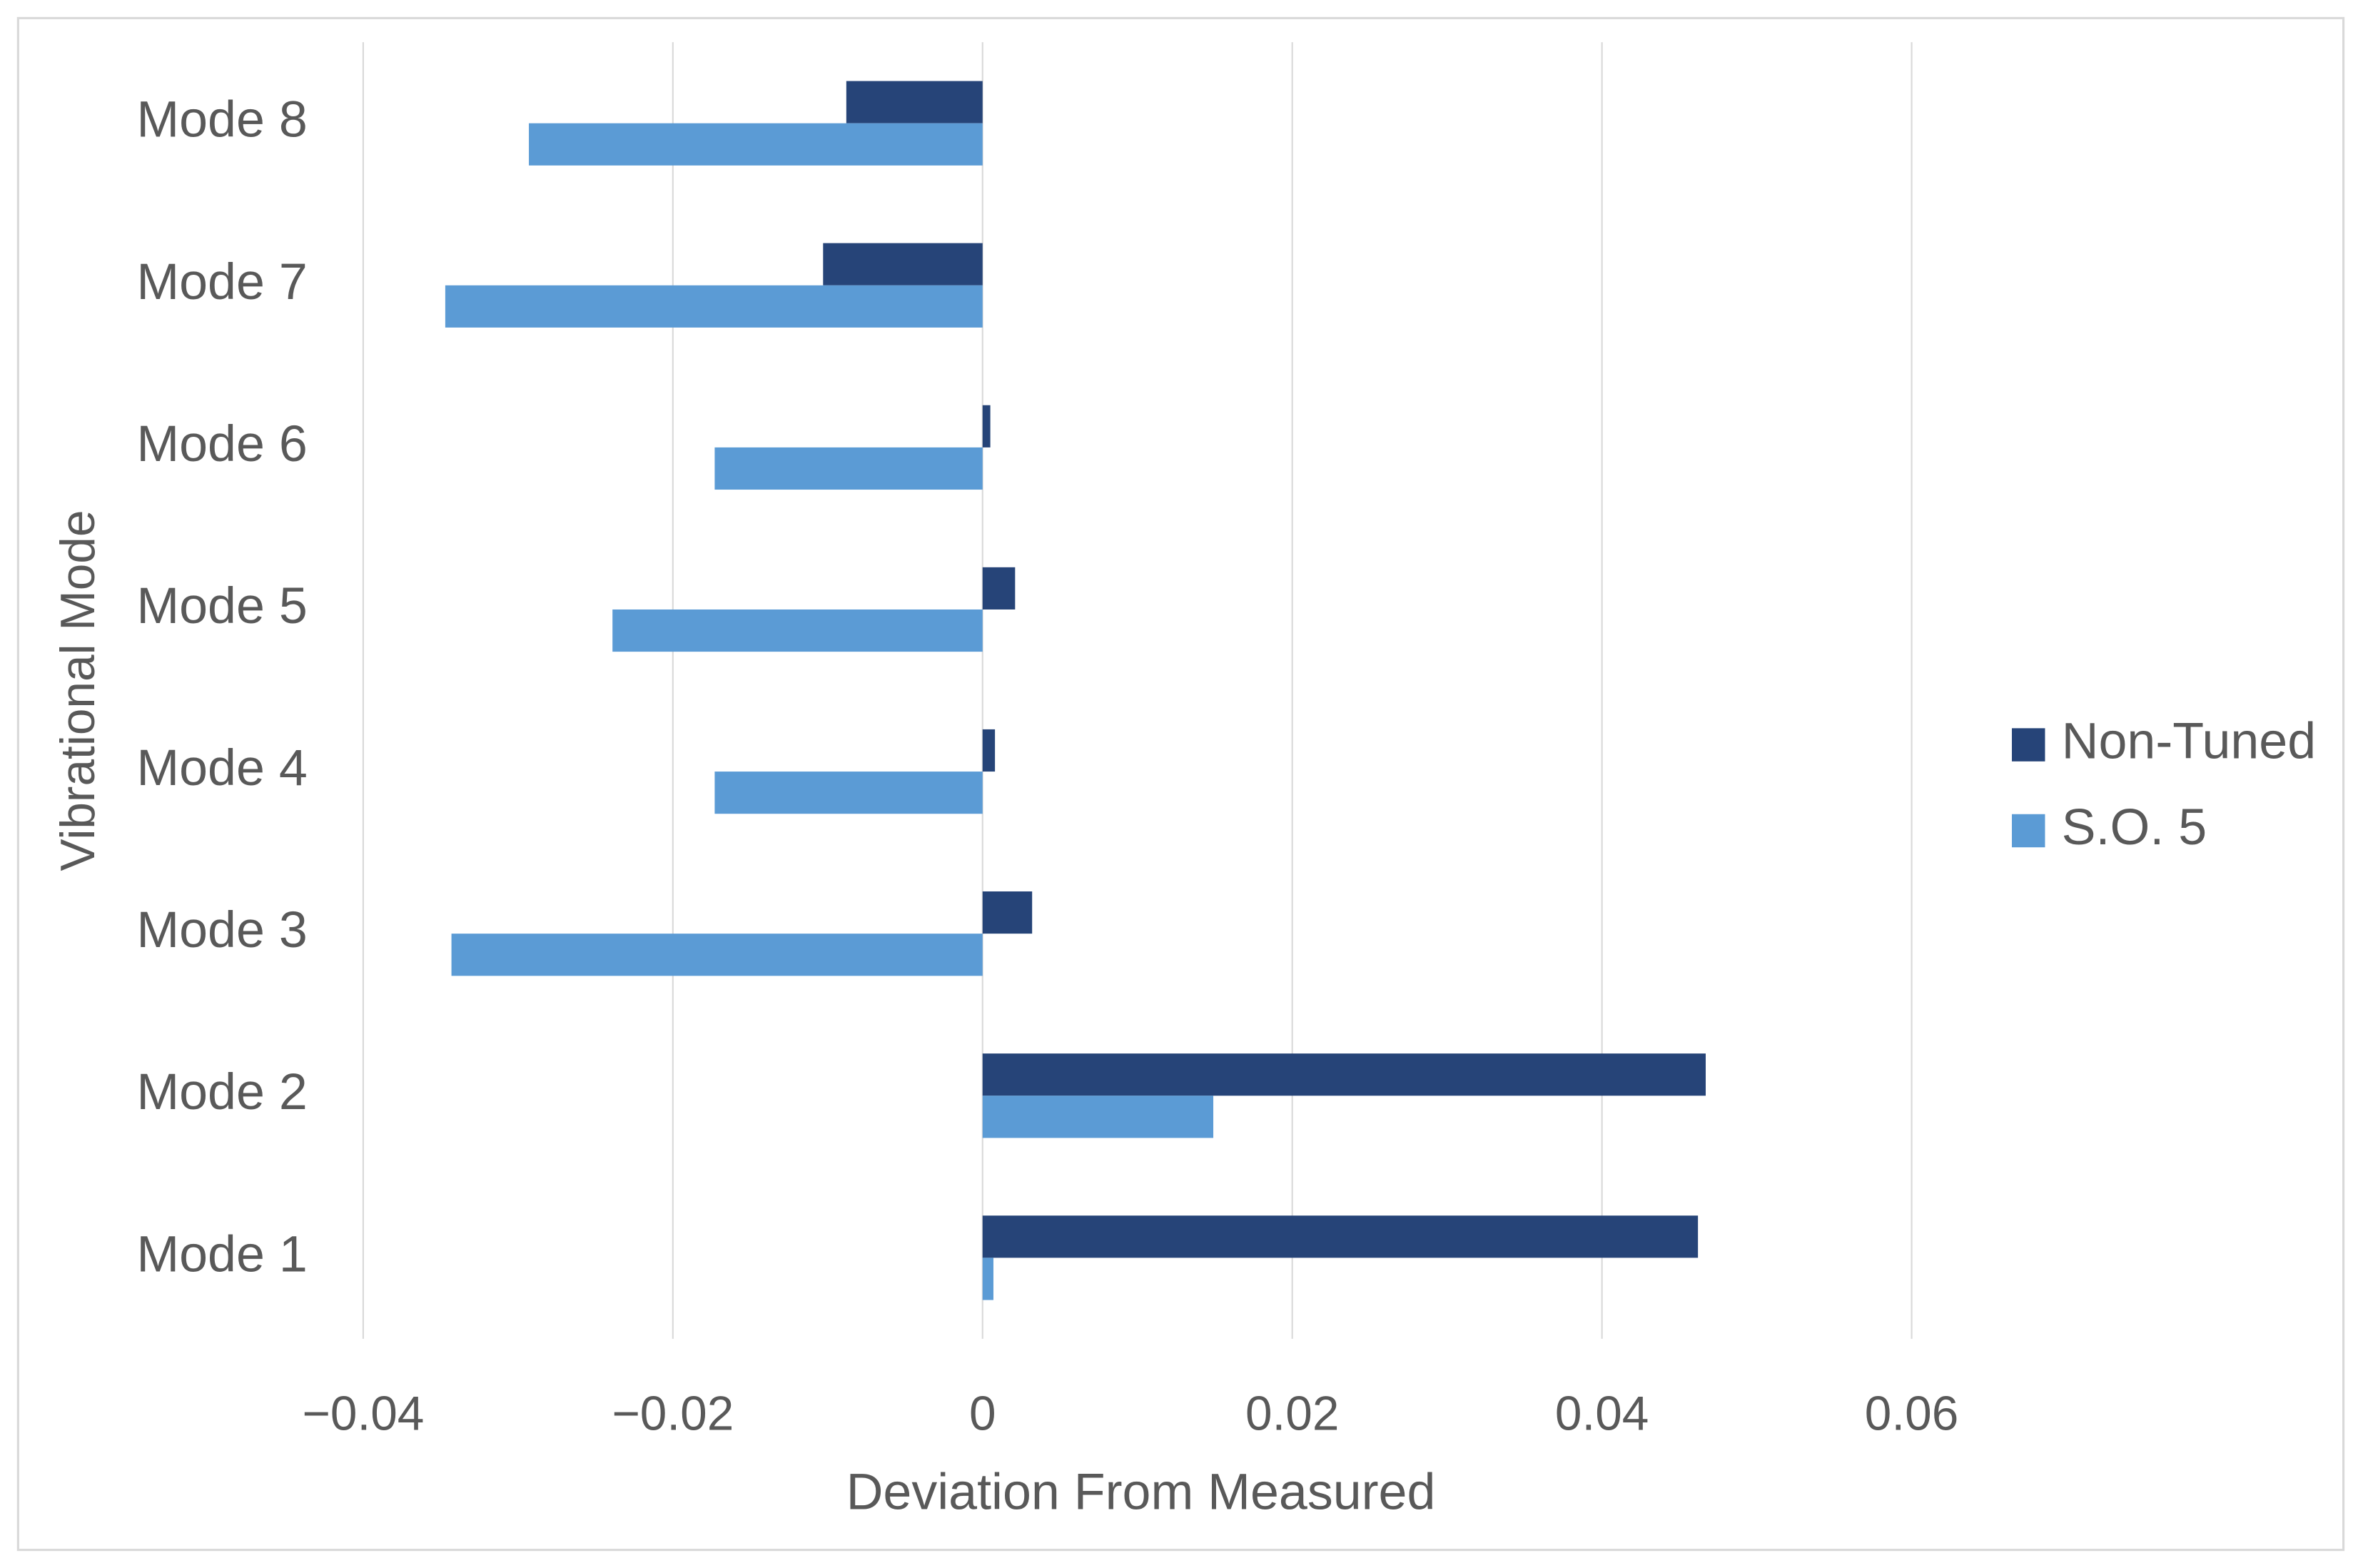 The image size is (2363, 1568). I want to click on y-tick-label: Mode 3, so click(221, 929).